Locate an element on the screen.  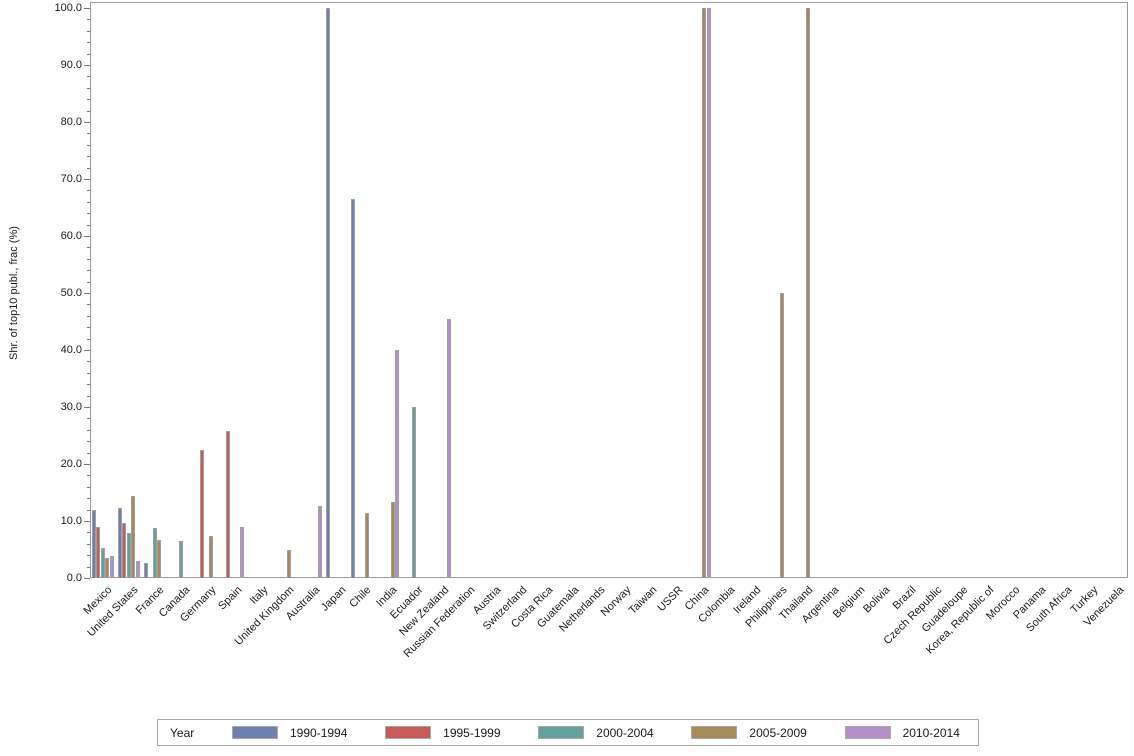
legend-item: 2000-2004 is located at coordinates (596, 733).